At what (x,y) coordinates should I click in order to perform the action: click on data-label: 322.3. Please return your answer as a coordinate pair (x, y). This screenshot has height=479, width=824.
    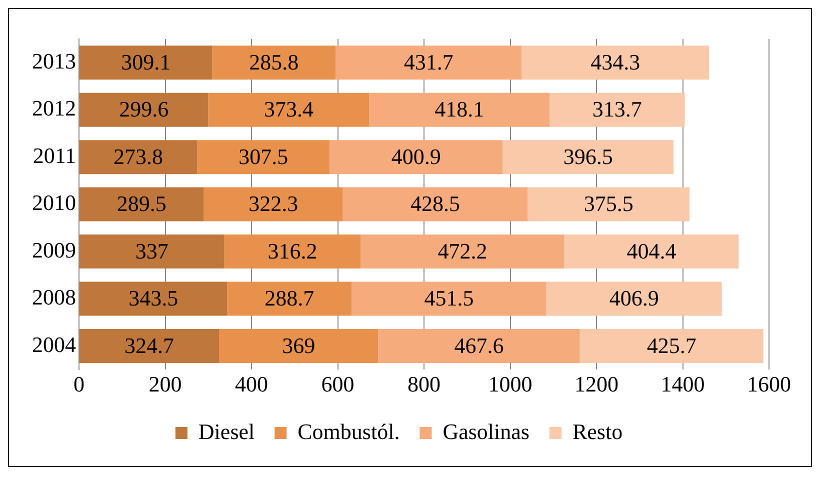
    Looking at the image, I should click on (273, 203).